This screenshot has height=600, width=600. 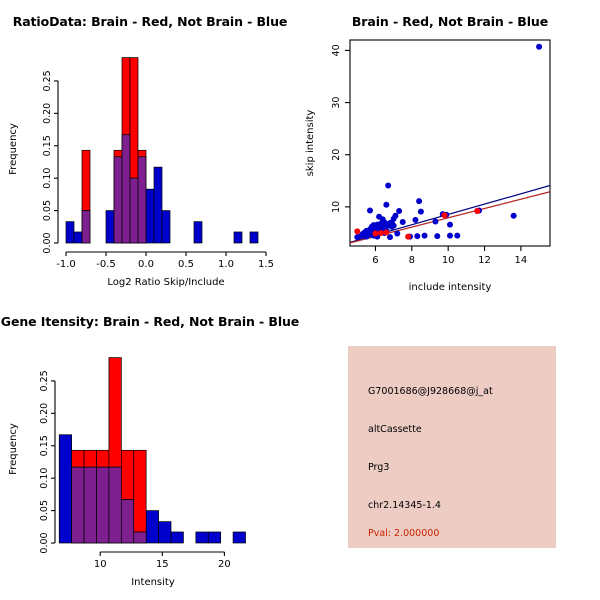 I want to click on x-axis-tick-label: 12, so click(x=484, y=260).